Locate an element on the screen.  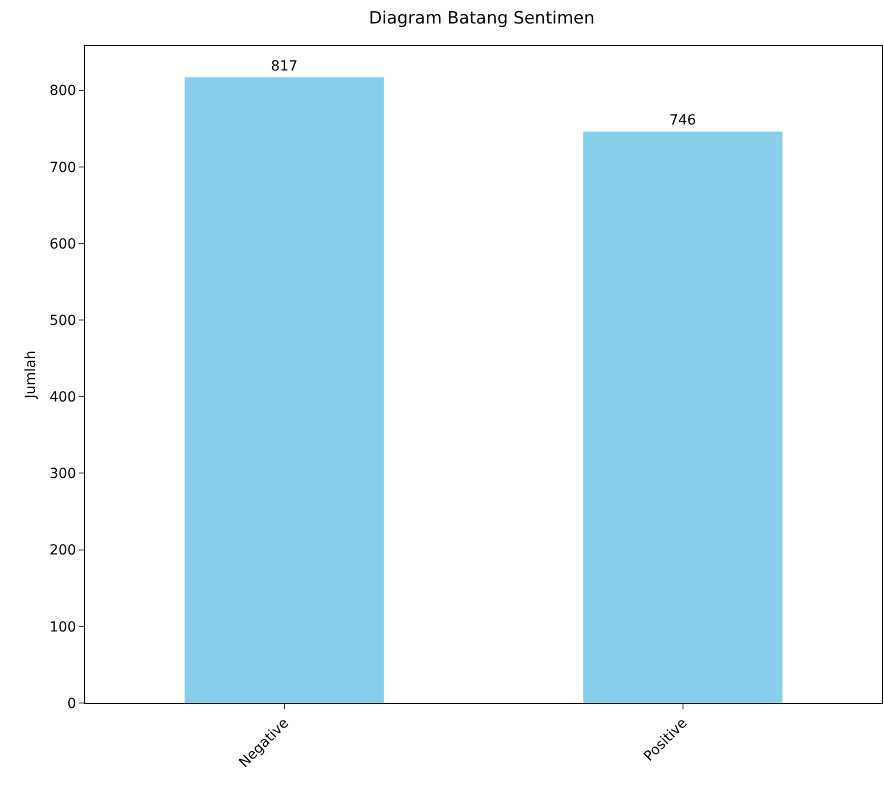
y-tick-label: 800 is located at coordinates (62, 91).